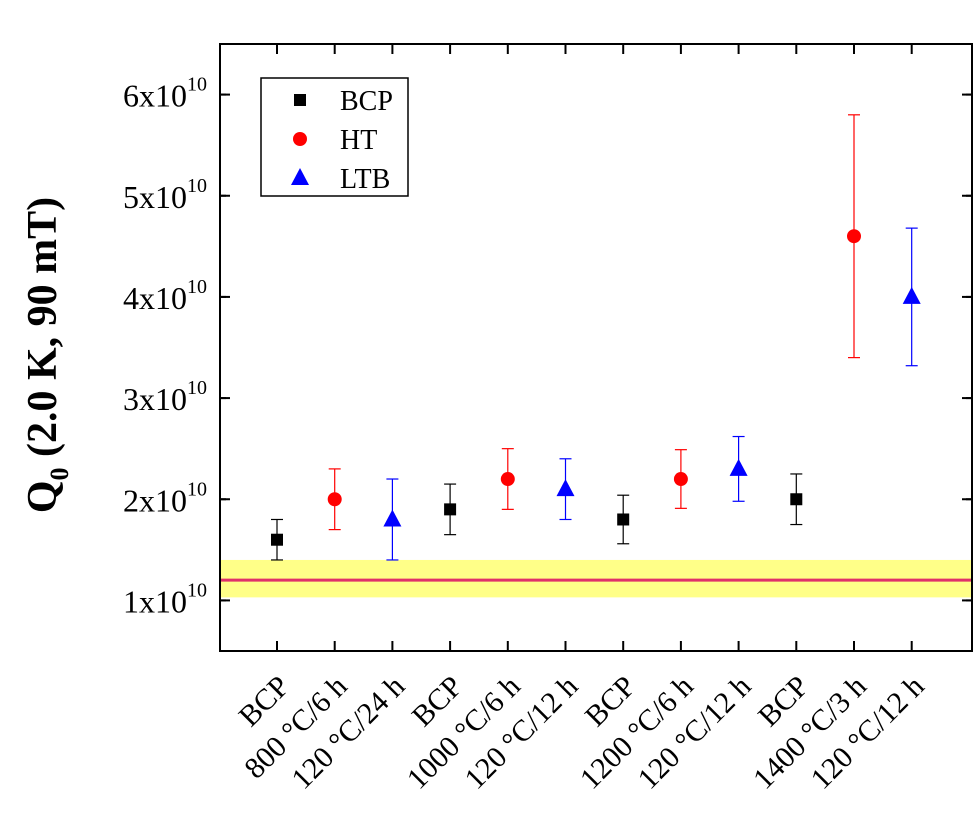 This screenshot has height=828, width=975. Describe the element at coordinates (59, 473) in the screenshot. I see `y-axis-title-subscript: 0` at that location.